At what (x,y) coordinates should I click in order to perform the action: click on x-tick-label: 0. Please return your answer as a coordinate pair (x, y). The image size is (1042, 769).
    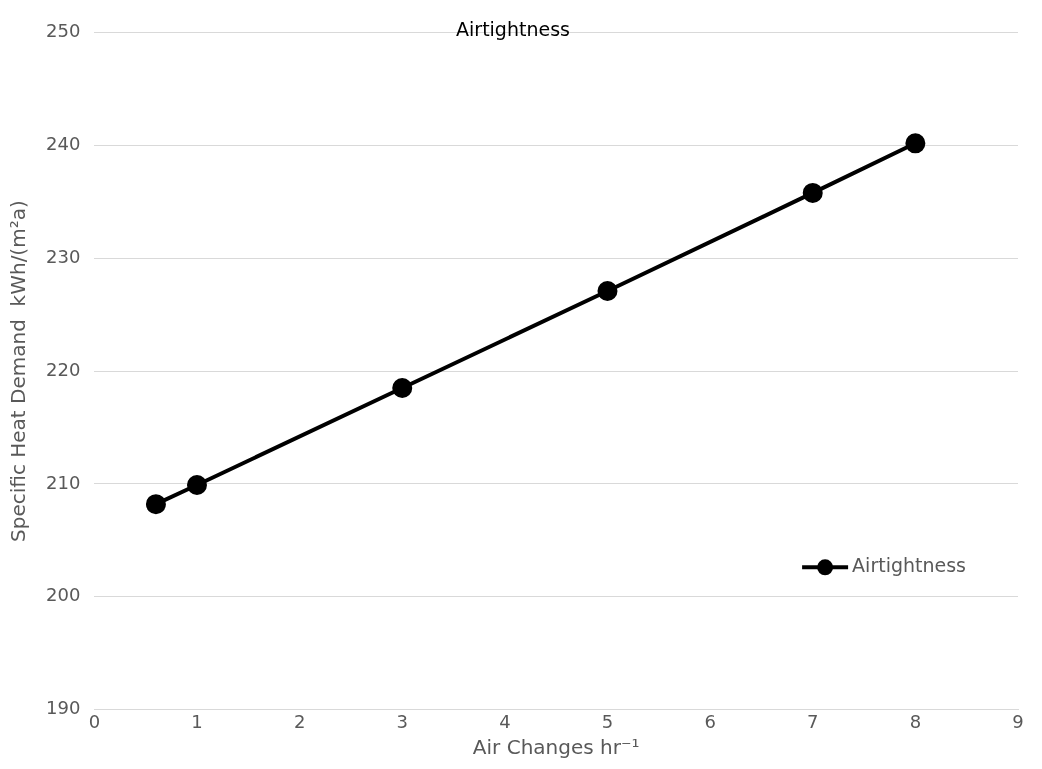
    Looking at the image, I should click on (94, 721).